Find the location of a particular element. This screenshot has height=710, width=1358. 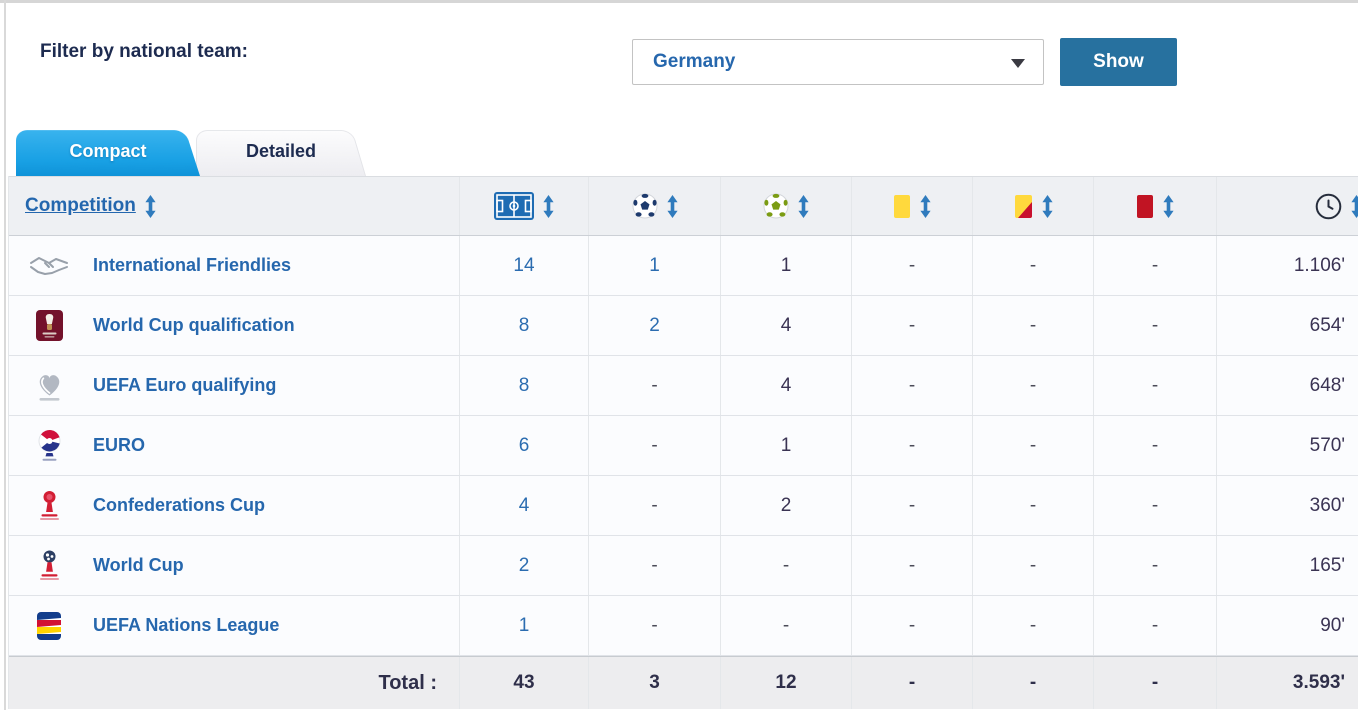

total-red-cards: - is located at coordinates (1154, 683).